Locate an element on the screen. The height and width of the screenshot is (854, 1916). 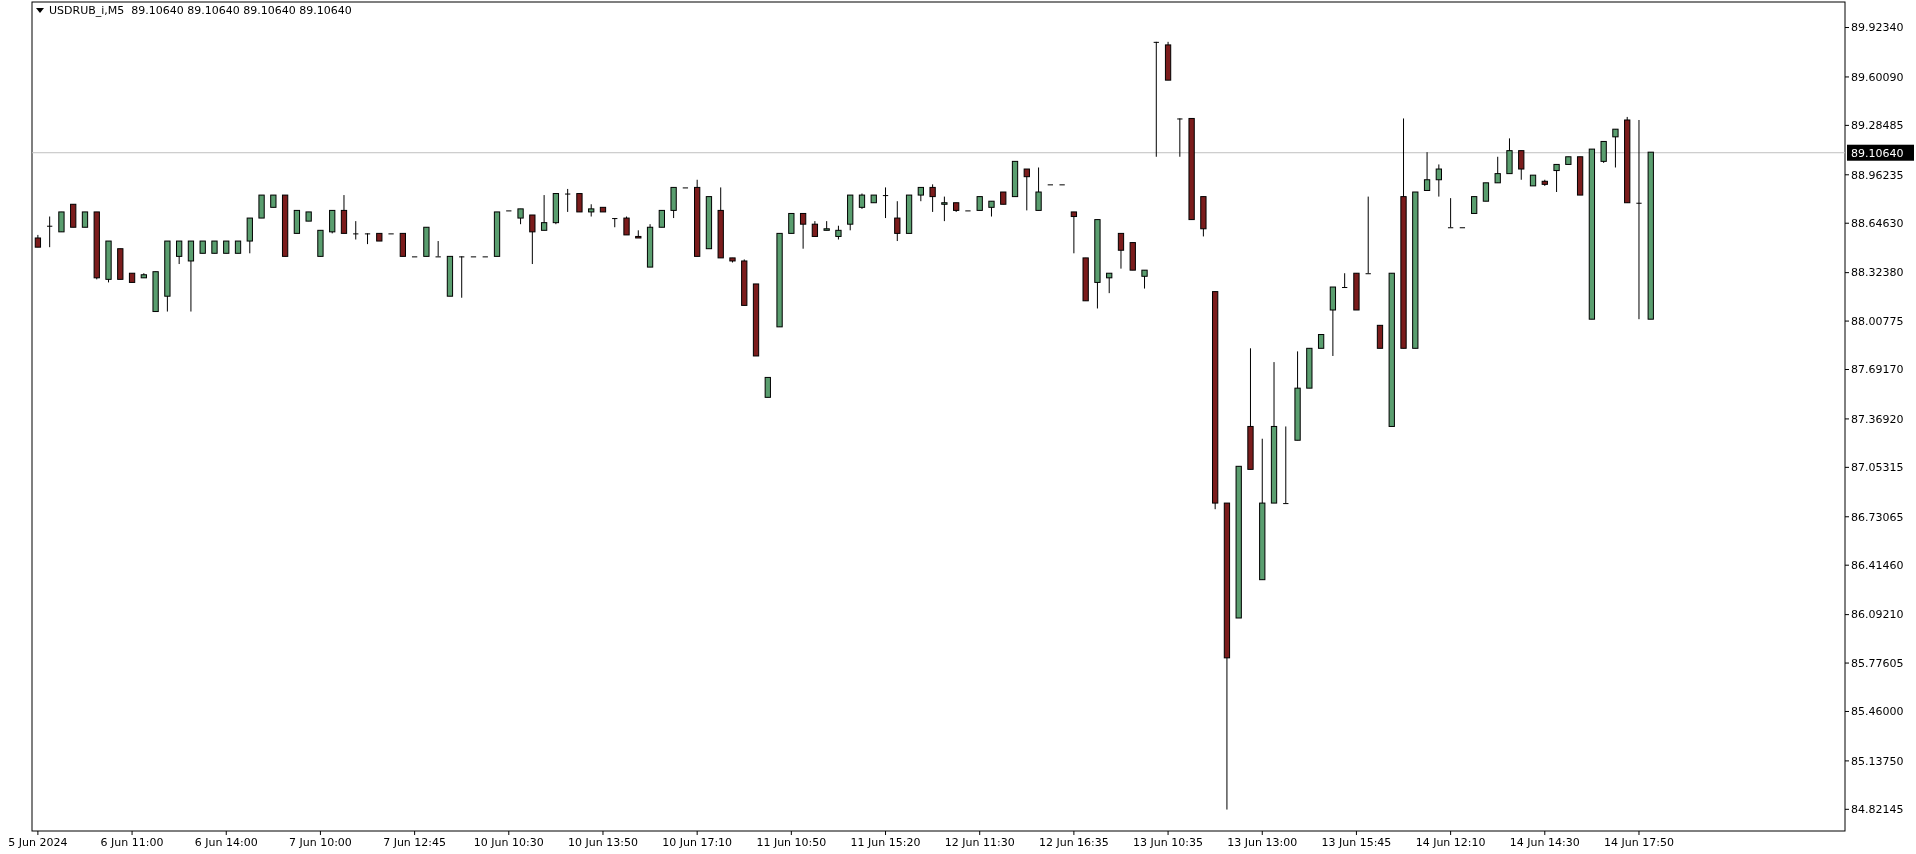
ref-line-label: 89.10640 is located at coordinates (1877, 153).